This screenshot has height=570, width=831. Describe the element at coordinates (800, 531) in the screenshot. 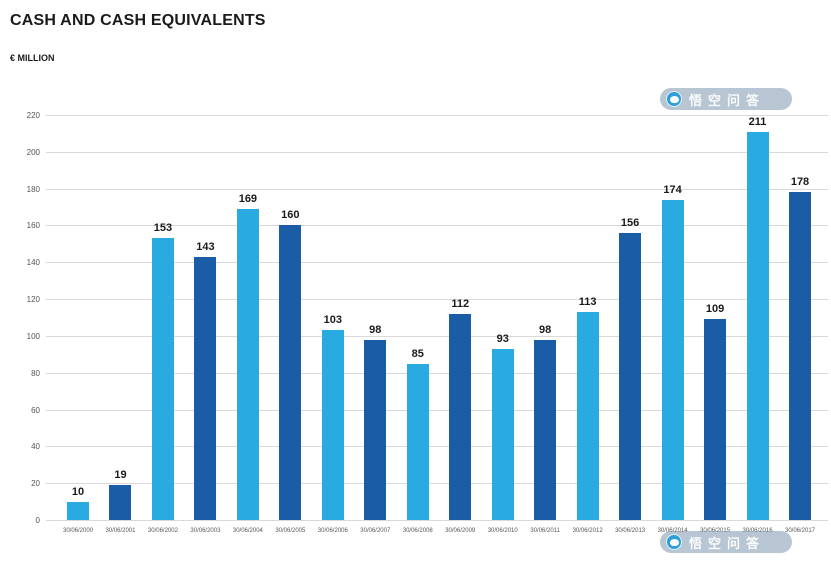

I see `x-axis-tick-label: 30/06/2017` at that location.